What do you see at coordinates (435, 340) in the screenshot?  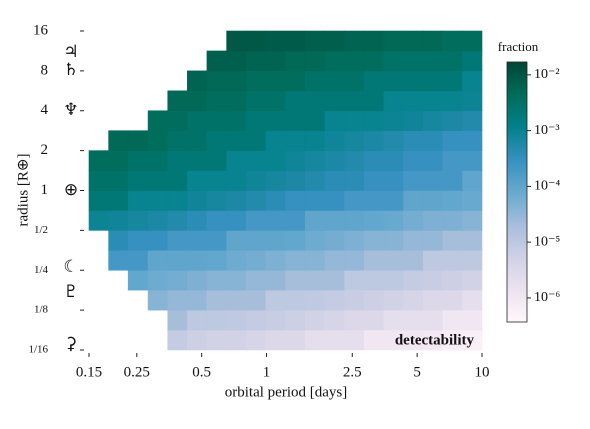 I see `annotation: detectability` at bounding box center [435, 340].